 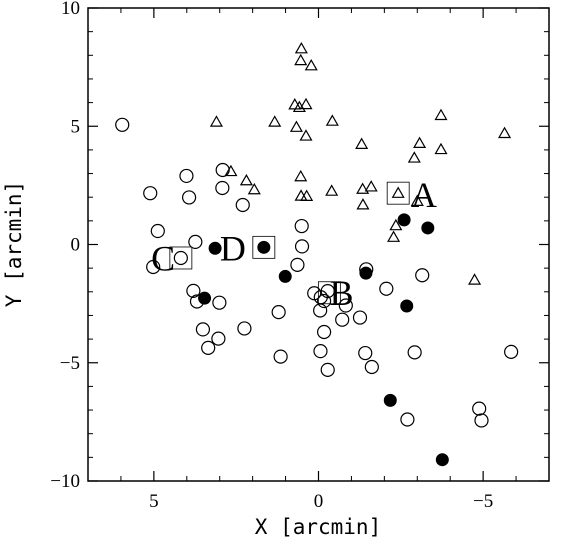 I want to click on annotations: A B C D, so click(x=294, y=244).